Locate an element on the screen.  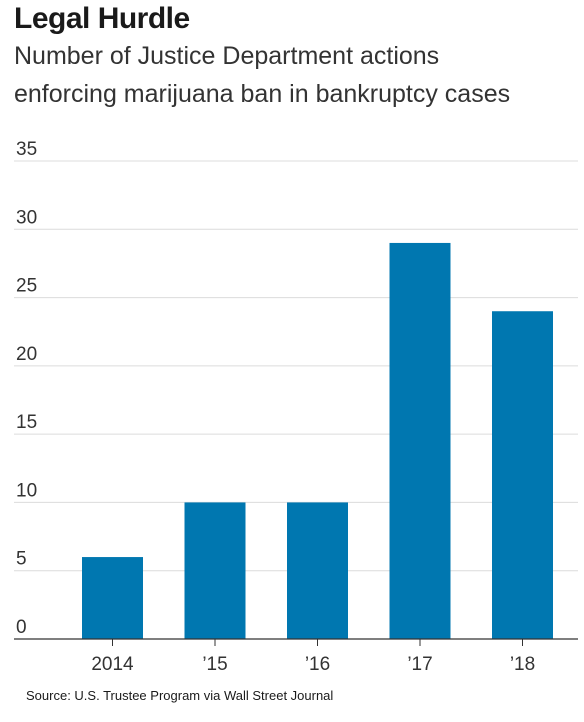
y-tick-label-20: 20 is located at coordinates (26, 354).